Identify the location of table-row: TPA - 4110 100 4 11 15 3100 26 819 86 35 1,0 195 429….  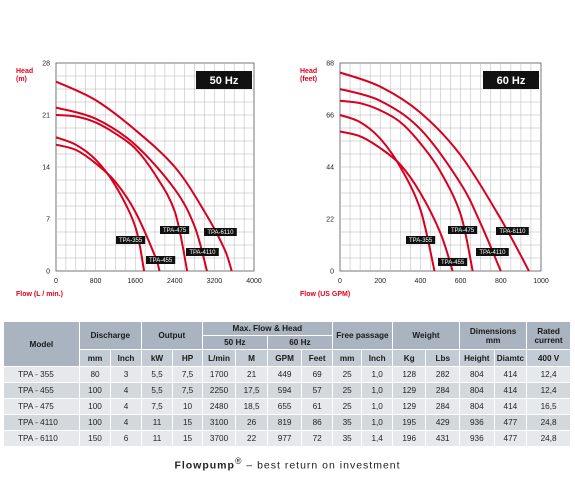
(287, 422).